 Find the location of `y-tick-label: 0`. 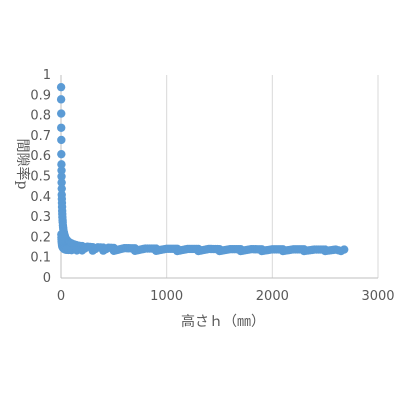

y-tick-label: 0 is located at coordinates (47, 278).